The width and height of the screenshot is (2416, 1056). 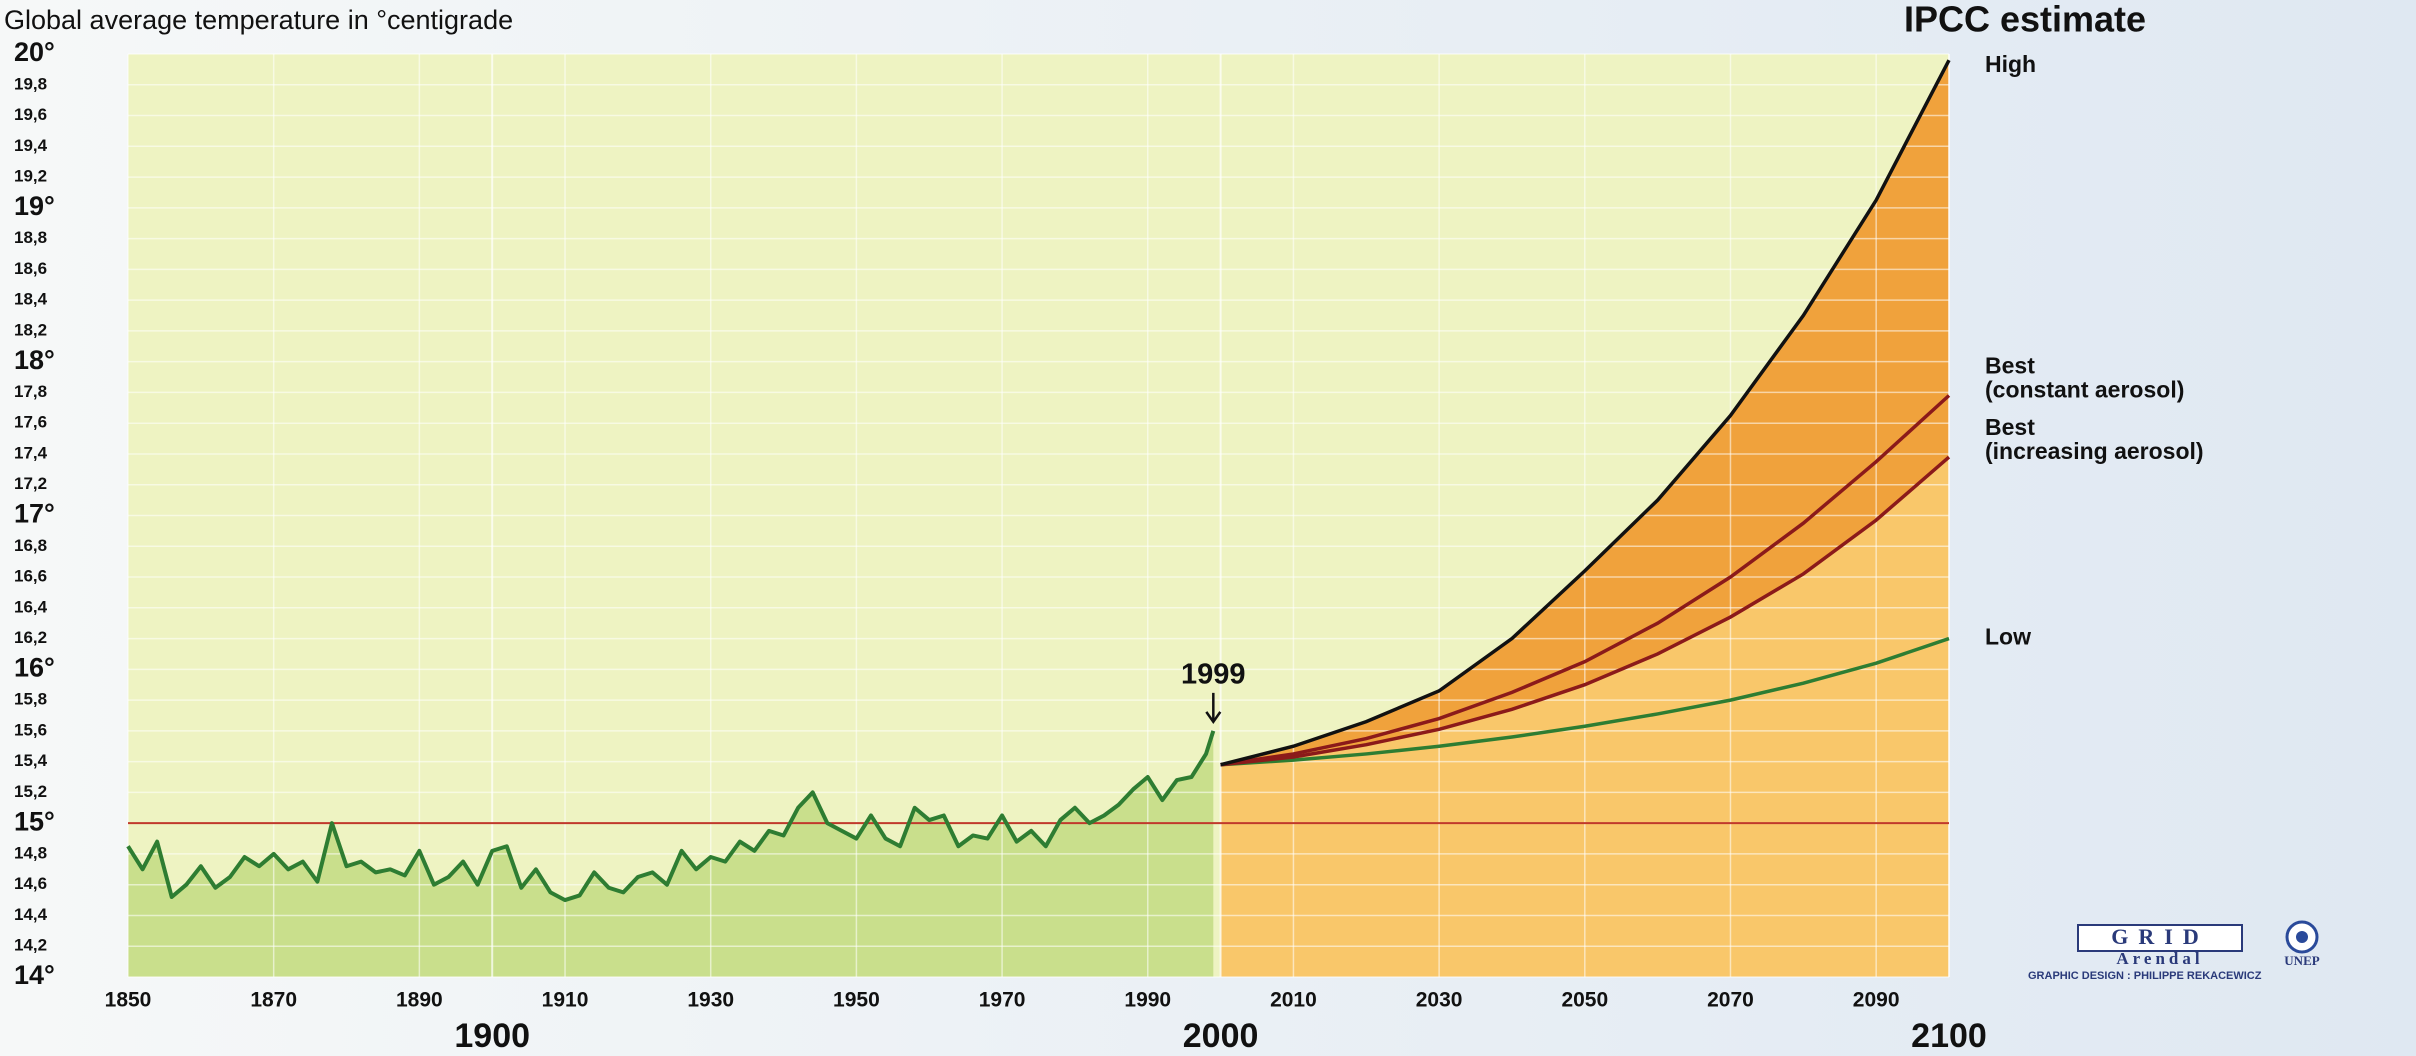 I want to click on century-label: 2000, so click(x=1221, y=1036).